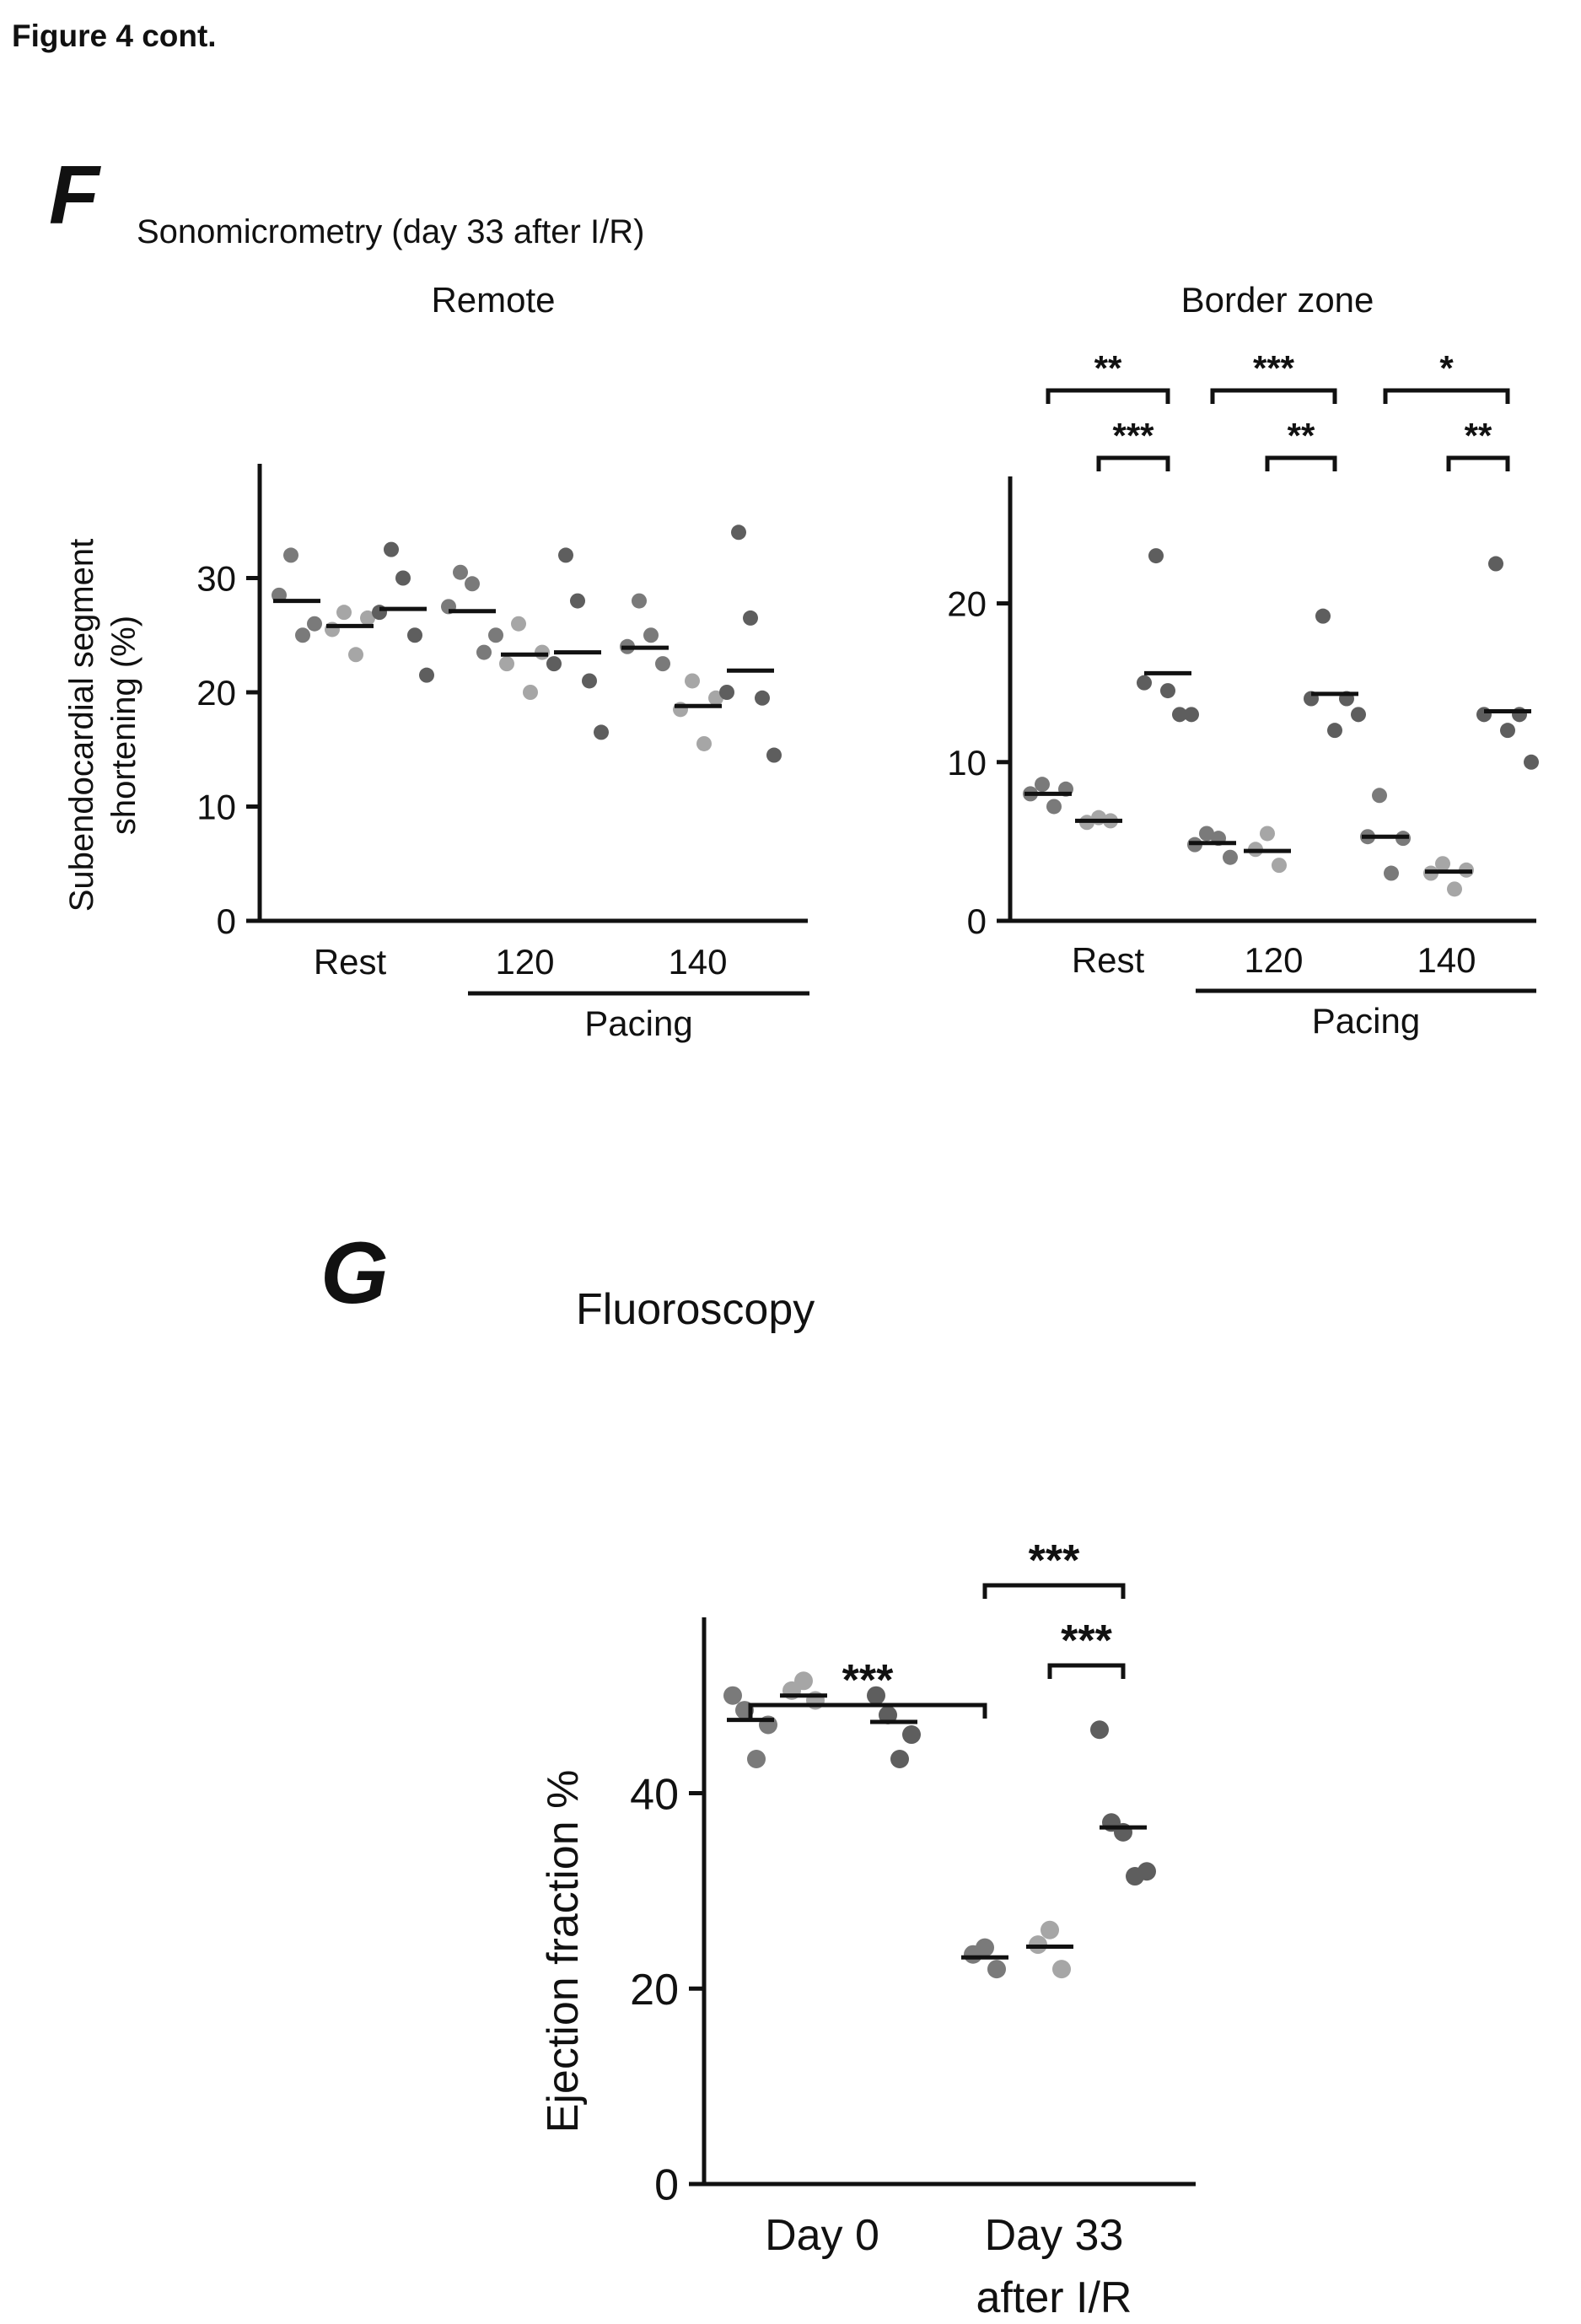 This screenshot has height=2324, width=1581. I want to click on chart-title: Remote, so click(493, 300).